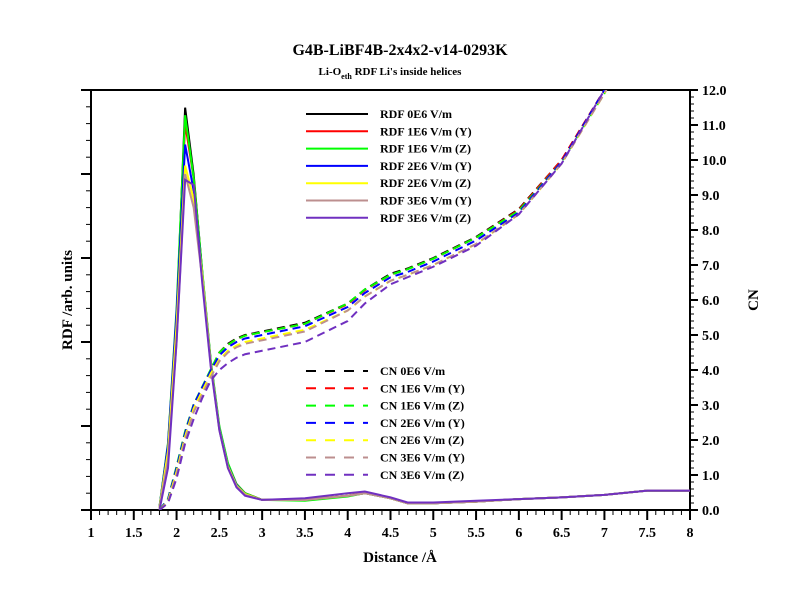 The width and height of the screenshot is (800, 605). What do you see at coordinates (305, 533) in the screenshot?
I see `x-tick-label: 3.5` at bounding box center [305, 533].